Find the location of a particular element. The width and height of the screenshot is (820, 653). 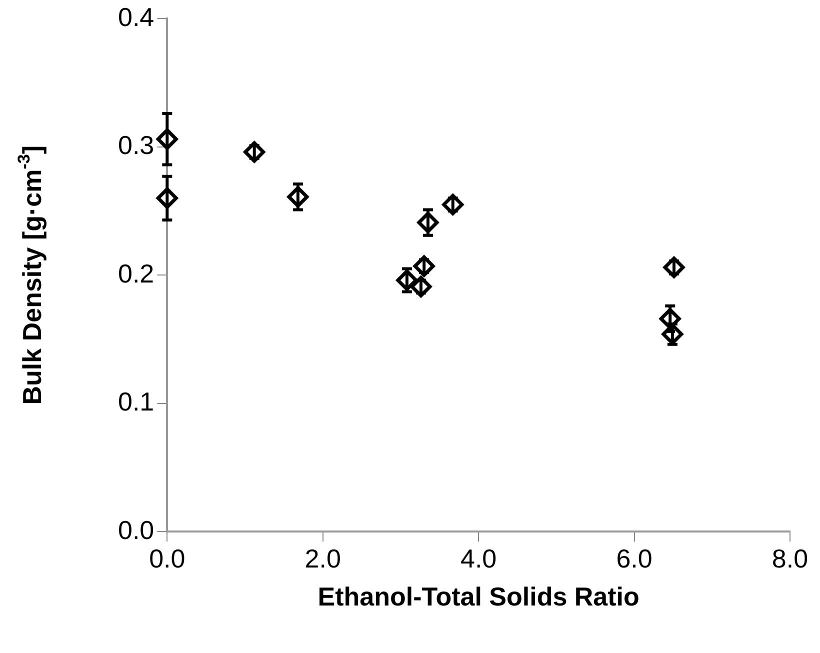

y-axis-title: Bulk Density [g·cm-3] is located at coordinates (31, 275).